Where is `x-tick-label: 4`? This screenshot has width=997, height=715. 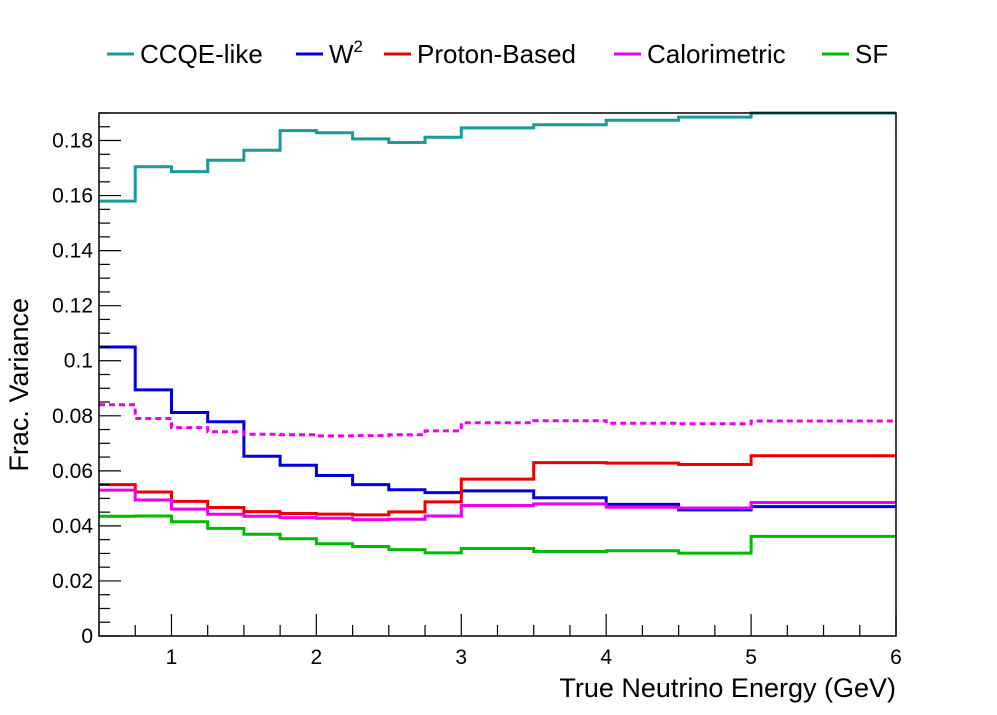
x-tick-label: 4 is located at coordinates (606, 657).